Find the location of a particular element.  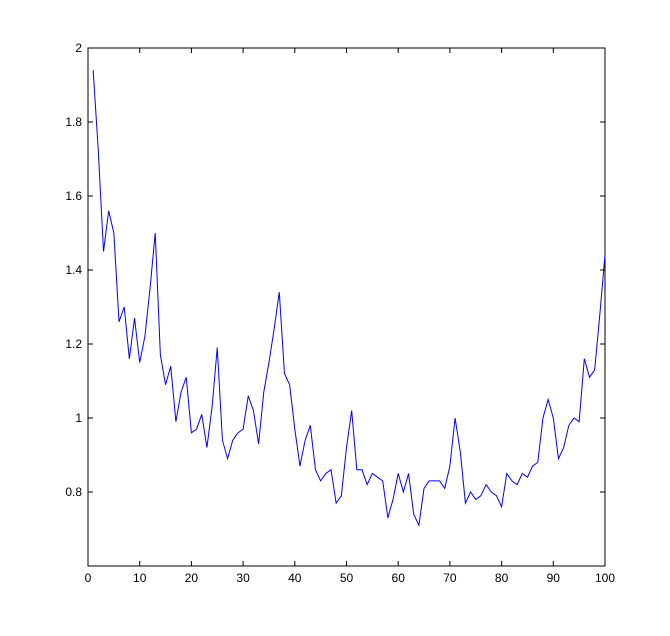

x-tick-label: 90 is located at coordinates (554, 578).